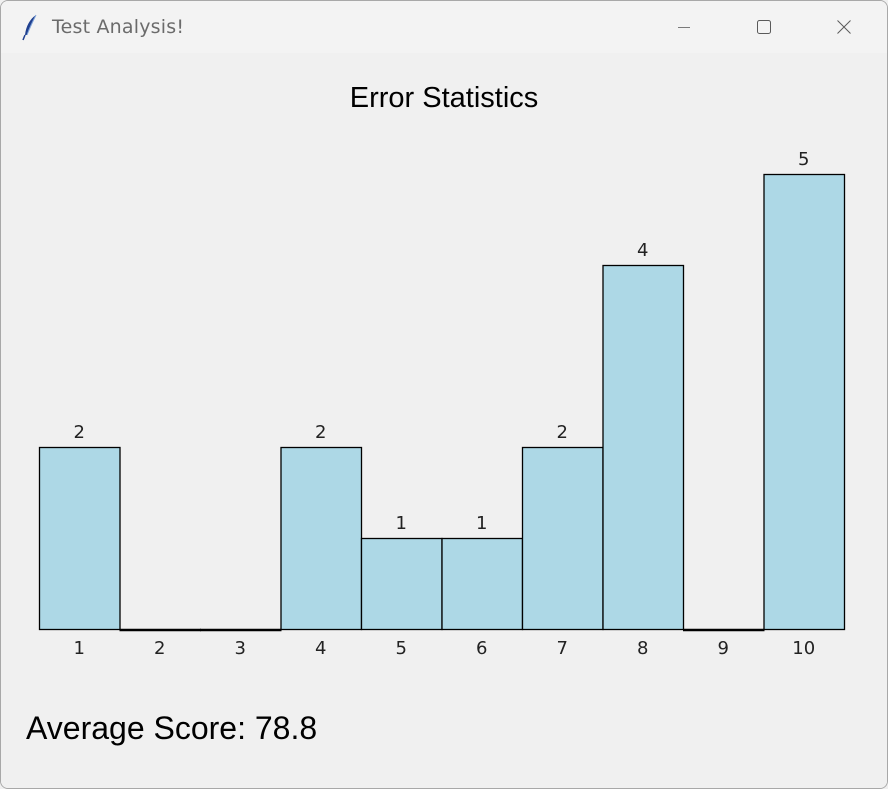  I want to click on x-tick-label: 2, so click(159, 648).